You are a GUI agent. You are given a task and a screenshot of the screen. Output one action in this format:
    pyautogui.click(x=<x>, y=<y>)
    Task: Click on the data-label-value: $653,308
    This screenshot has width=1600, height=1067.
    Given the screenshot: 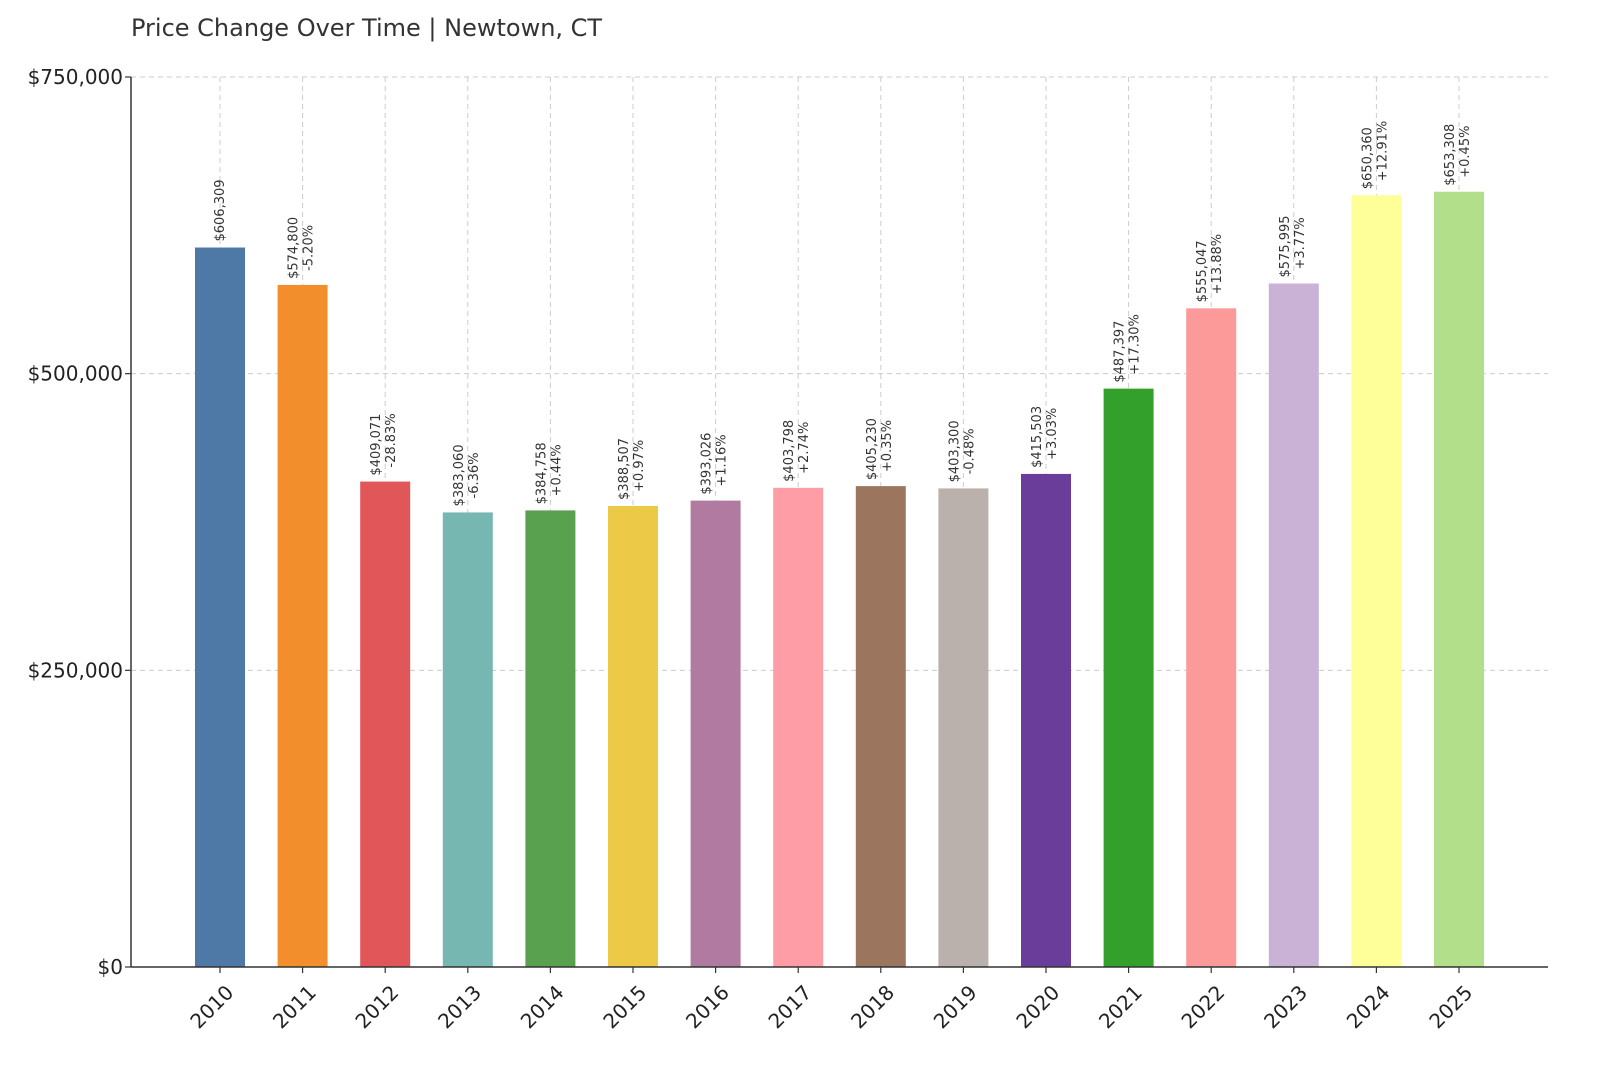 What is the action you would take?
    pyautogui.click(x=1450, y=155)
    